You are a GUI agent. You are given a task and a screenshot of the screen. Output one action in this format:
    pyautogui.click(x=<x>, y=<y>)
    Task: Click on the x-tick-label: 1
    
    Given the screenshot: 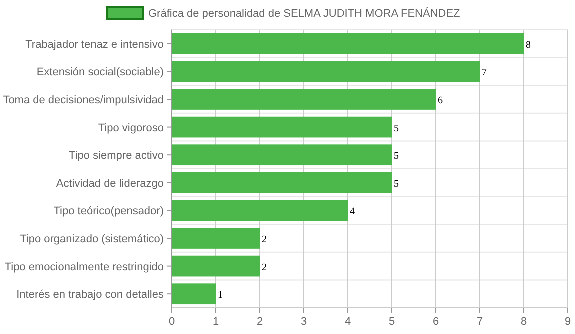 What is the action you would take?
    pyautogui.click(x=216, y=322)
    